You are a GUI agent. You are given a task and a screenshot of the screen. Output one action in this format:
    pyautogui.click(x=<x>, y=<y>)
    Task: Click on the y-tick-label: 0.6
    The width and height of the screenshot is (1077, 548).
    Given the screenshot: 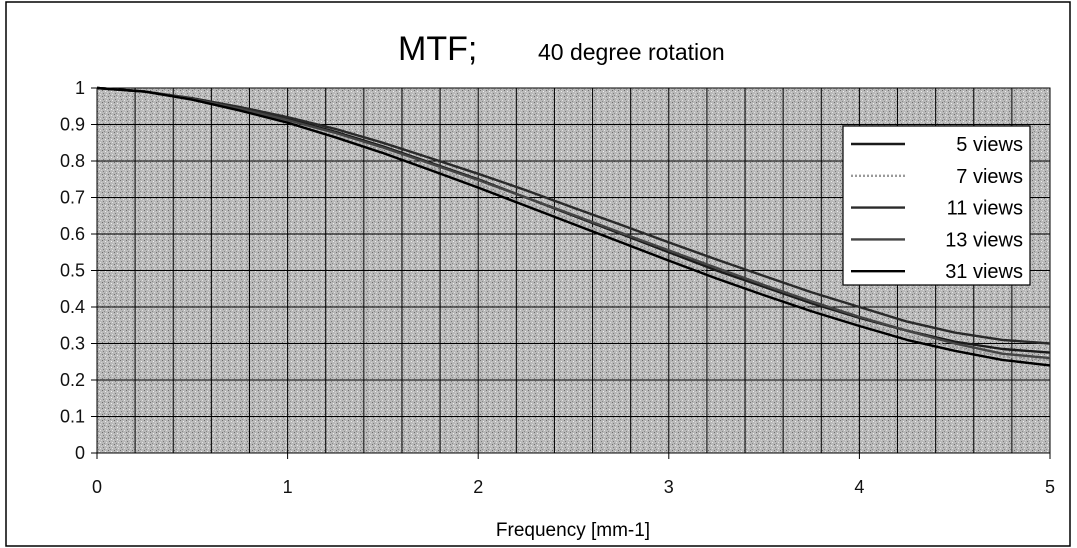 What is the action you would take?
    pyautogui.click(x=72, y=234)
    